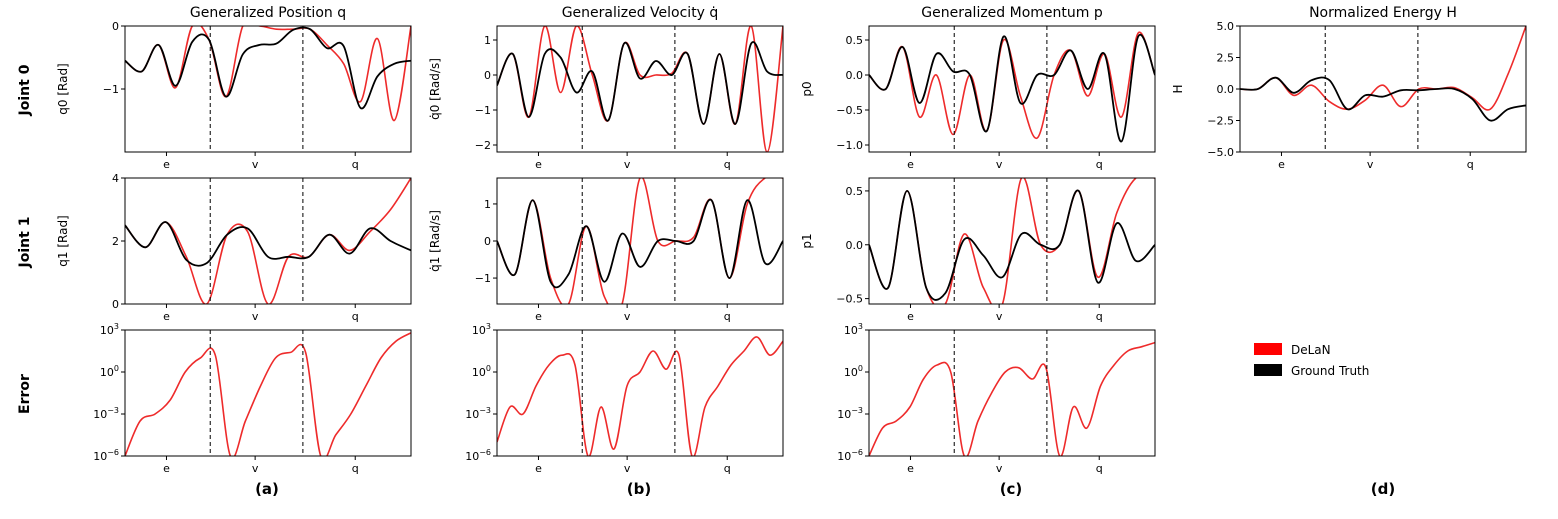 This screenshot has width=1558, height=519. I want to click on subplot-mom1: 0.5 0.0 −0.5 e v q p1, so click(978, 250).